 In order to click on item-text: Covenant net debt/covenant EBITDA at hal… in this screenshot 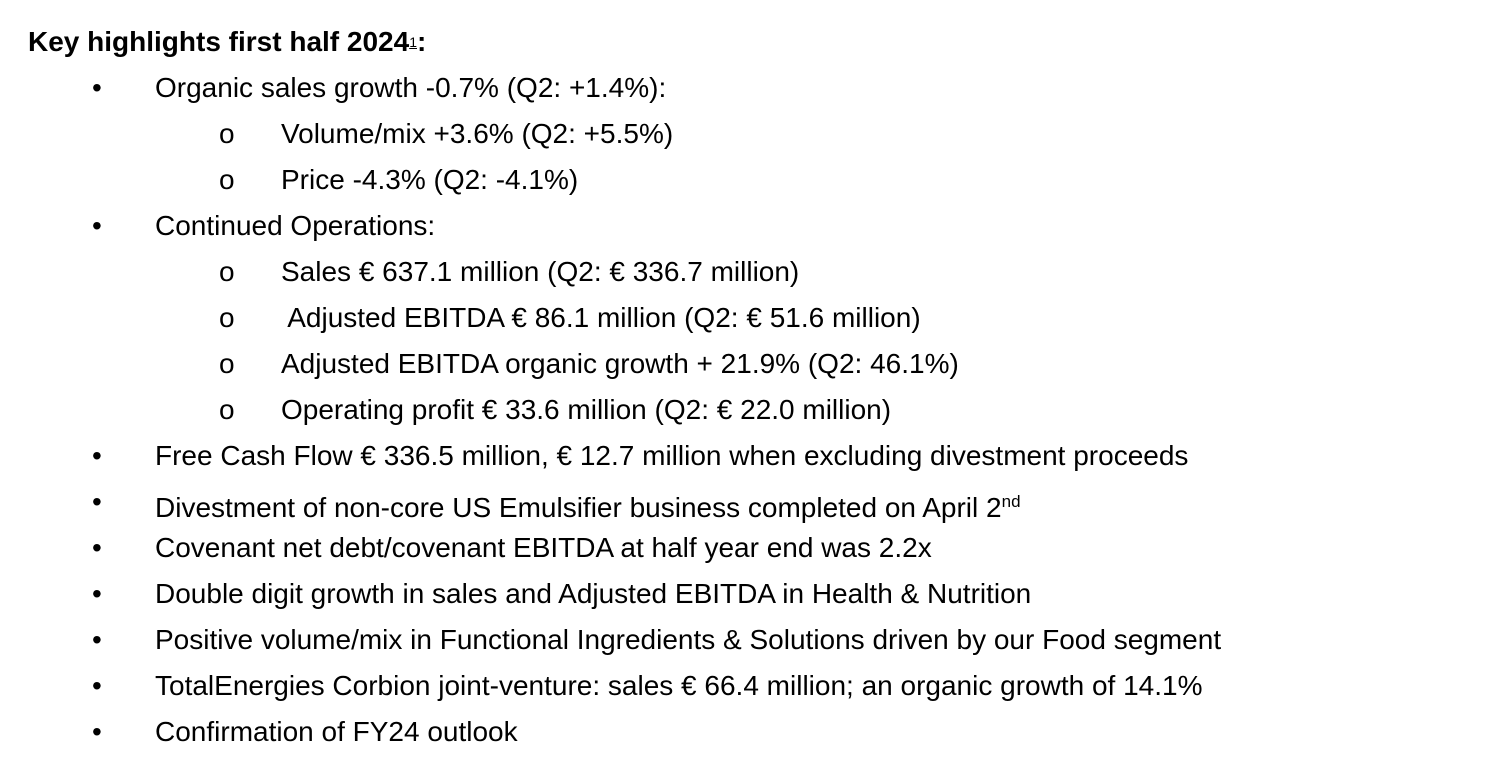, I will do `click(543, 547)`.